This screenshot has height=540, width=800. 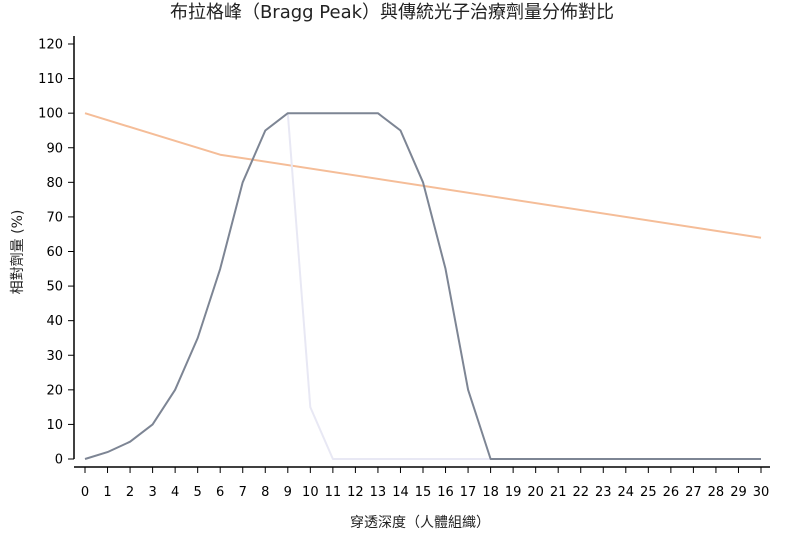 I want to click on y-tick-label: 30, so click(x=54, y=356).